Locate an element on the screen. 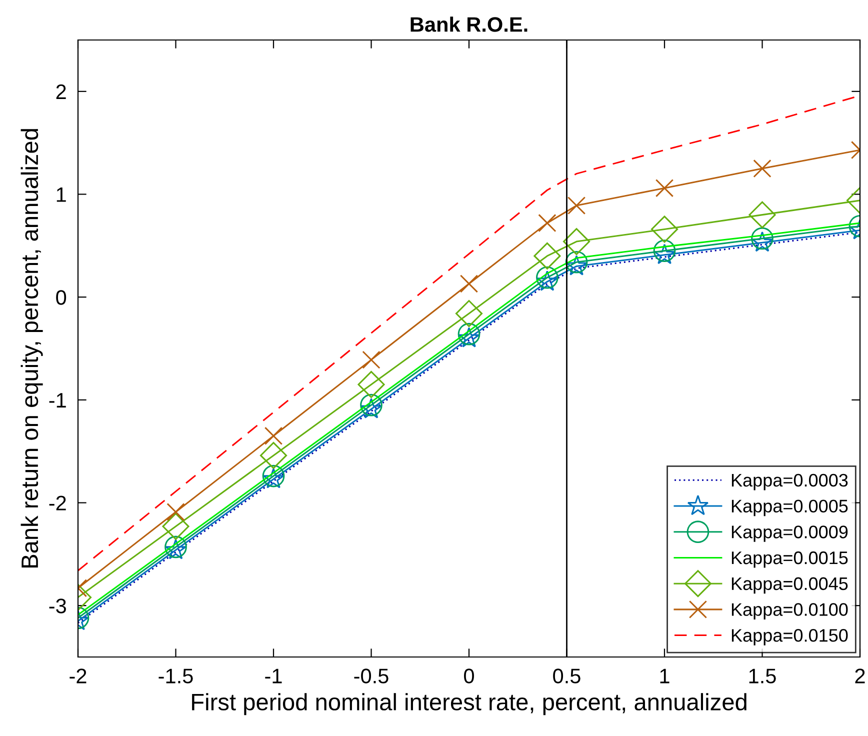  x-tick-label: 1.5 is located at coordinates (762, 676).